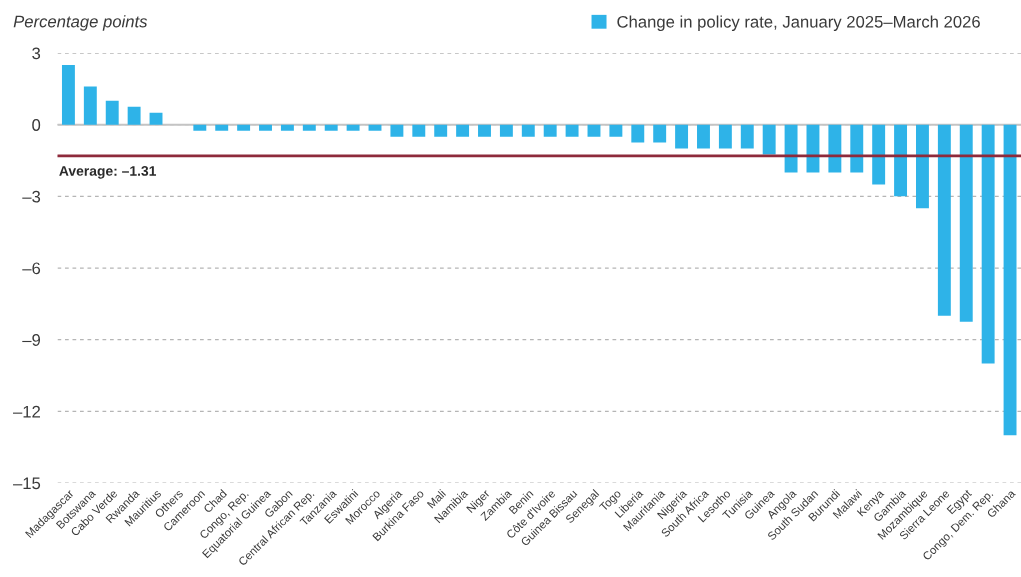 The width and height of the screenshot is (1021, 577). What do you see at coordinates (31, 268) in the screenshot?
I see `y-tick-label: –6` at bounding box center [31, 268].